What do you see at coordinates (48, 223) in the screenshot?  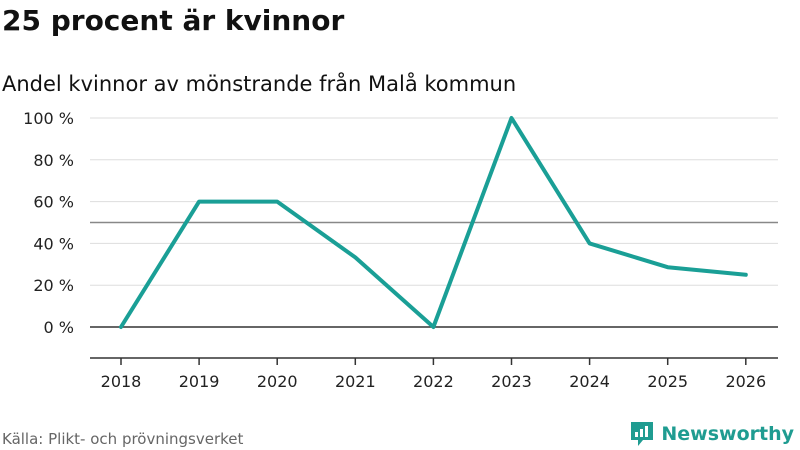 I see `y-axis-ticks: 0 % 20 % 40 % 60 % 80 % 100 %` at bounding box center [48, 223].